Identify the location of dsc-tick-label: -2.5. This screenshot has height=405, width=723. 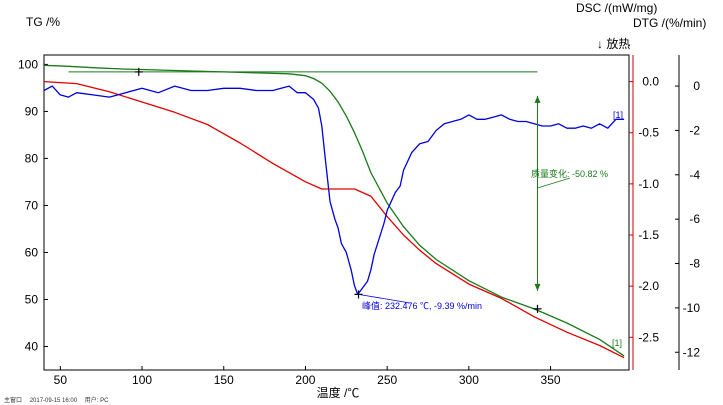
(648, 337).